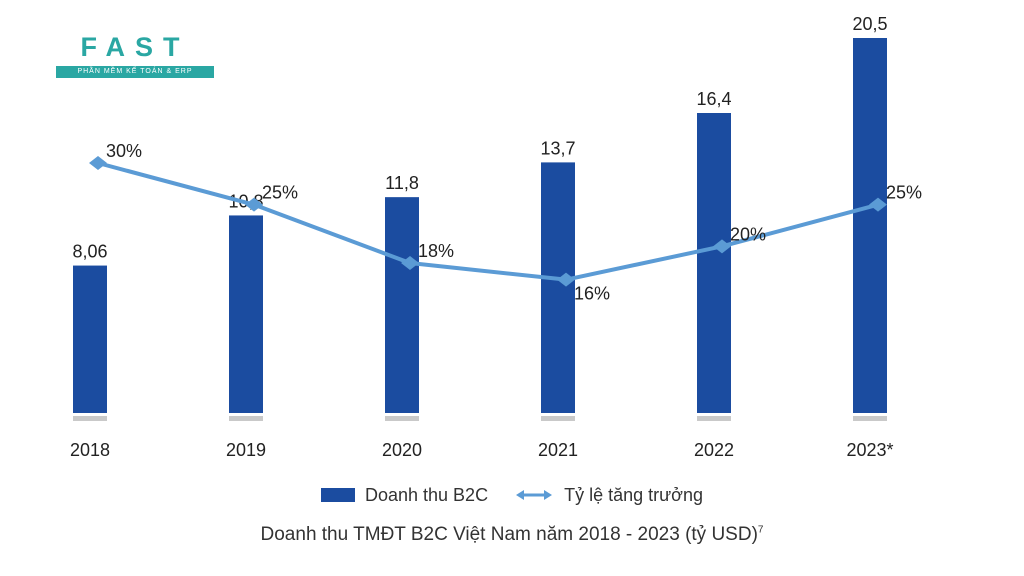 The height and width of the screenshot is (576, 1024). Describe the element at coordinates (869, 24) in the screenshot. I see `bar-value-label: 20,5` at that location.